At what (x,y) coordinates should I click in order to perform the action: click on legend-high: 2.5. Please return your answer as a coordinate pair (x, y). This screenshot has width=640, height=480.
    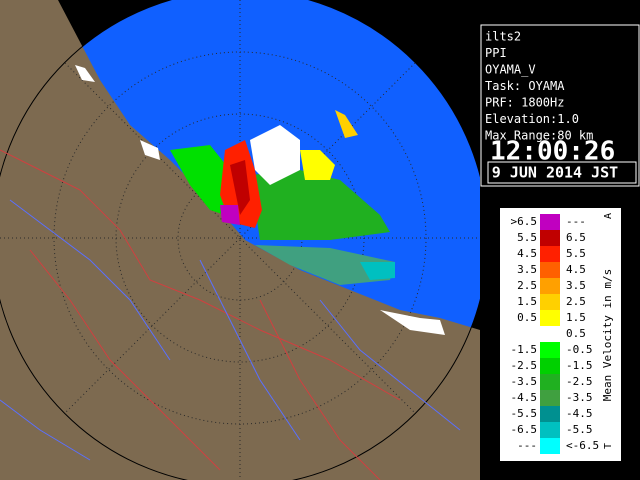
    Looking at the image, I should click on (576, 301).